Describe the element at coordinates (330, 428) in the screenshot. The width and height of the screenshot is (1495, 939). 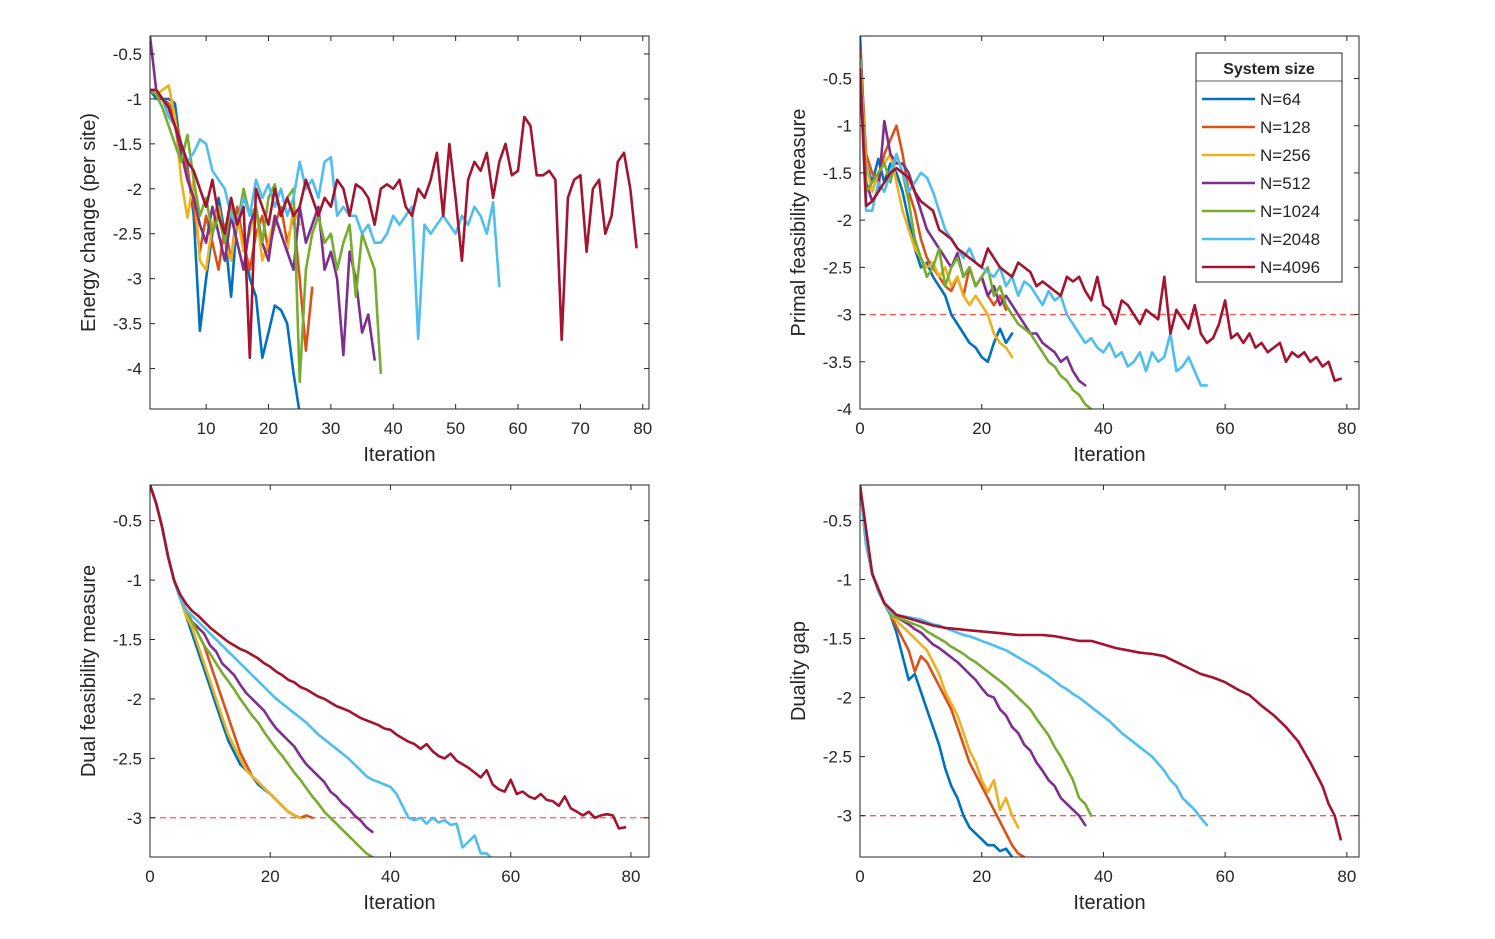
I see `x-tick-label: 30` at that location.